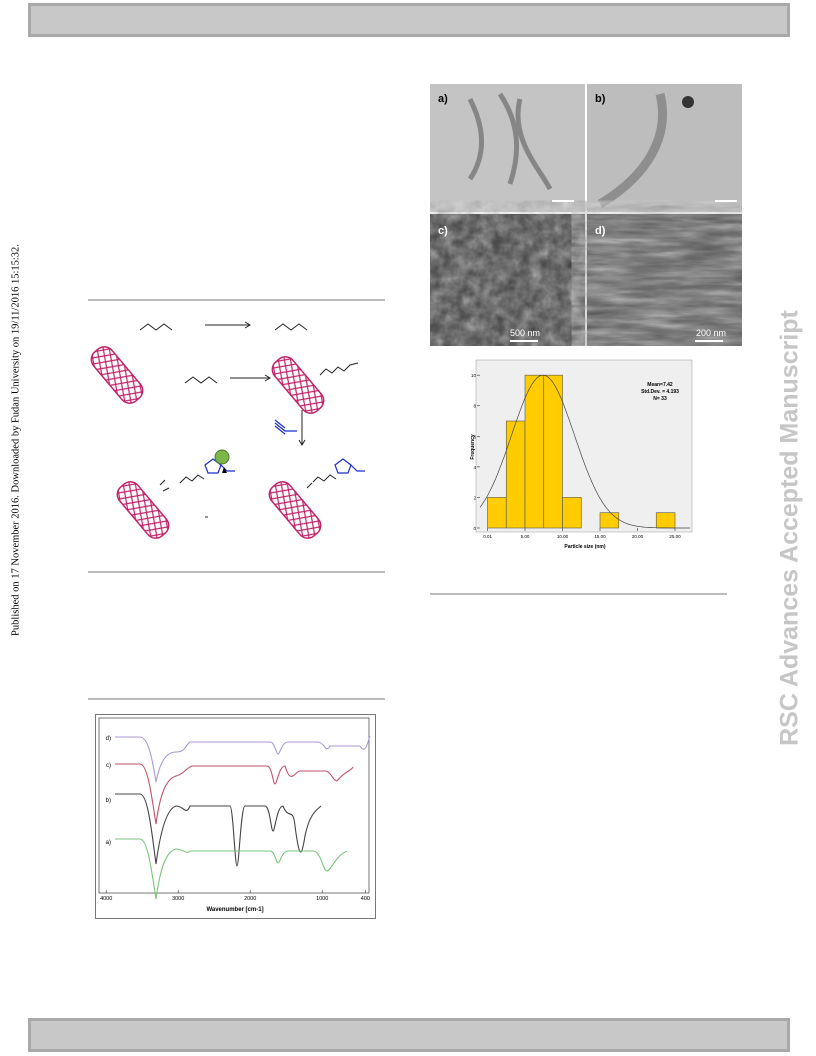 The height and width of the screenshot is (1056, 816). Describe the element at coordinates (474, 497) in the screenshot. I see `y-tick-label: 2` at that location.